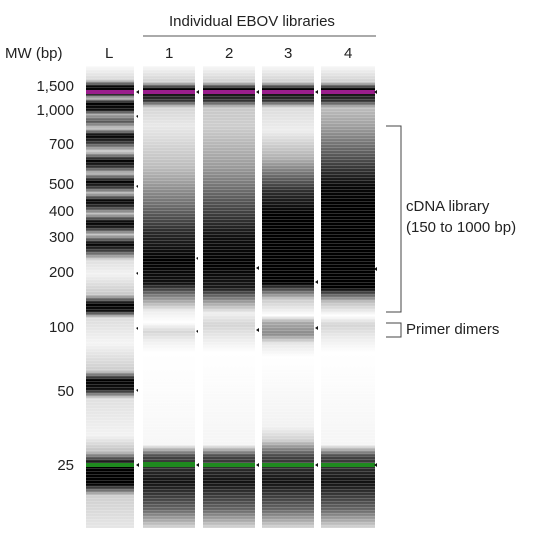 The image size is (550, 543). Describe the element at coordinates (348, 53) in the screenshot. I see `lane-label-4: 4` at that location.